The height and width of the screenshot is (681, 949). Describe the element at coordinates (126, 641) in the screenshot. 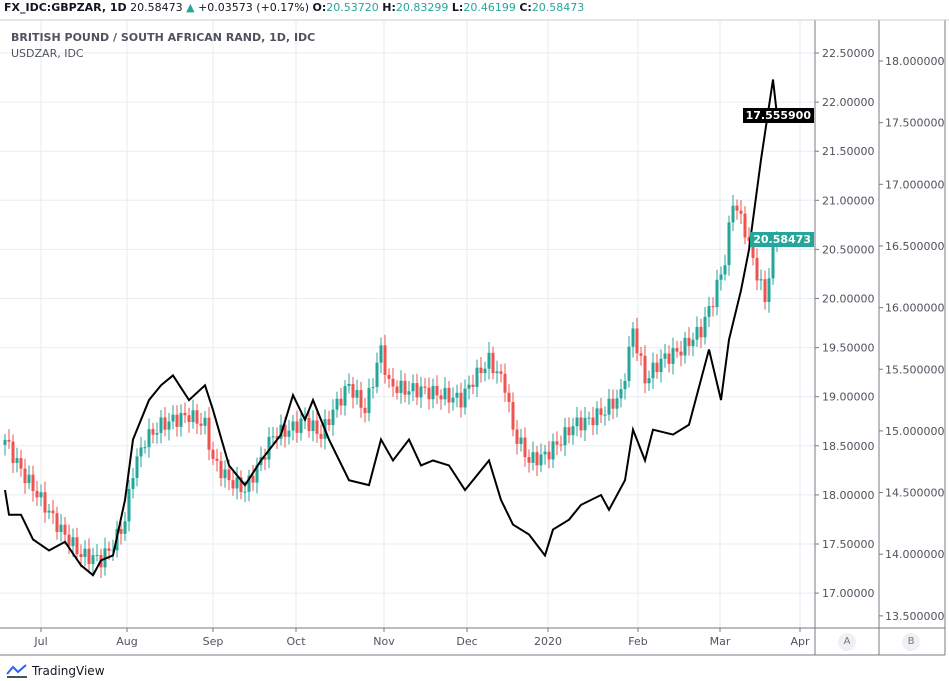

I see `time-axis-tick: Aug` at that location.